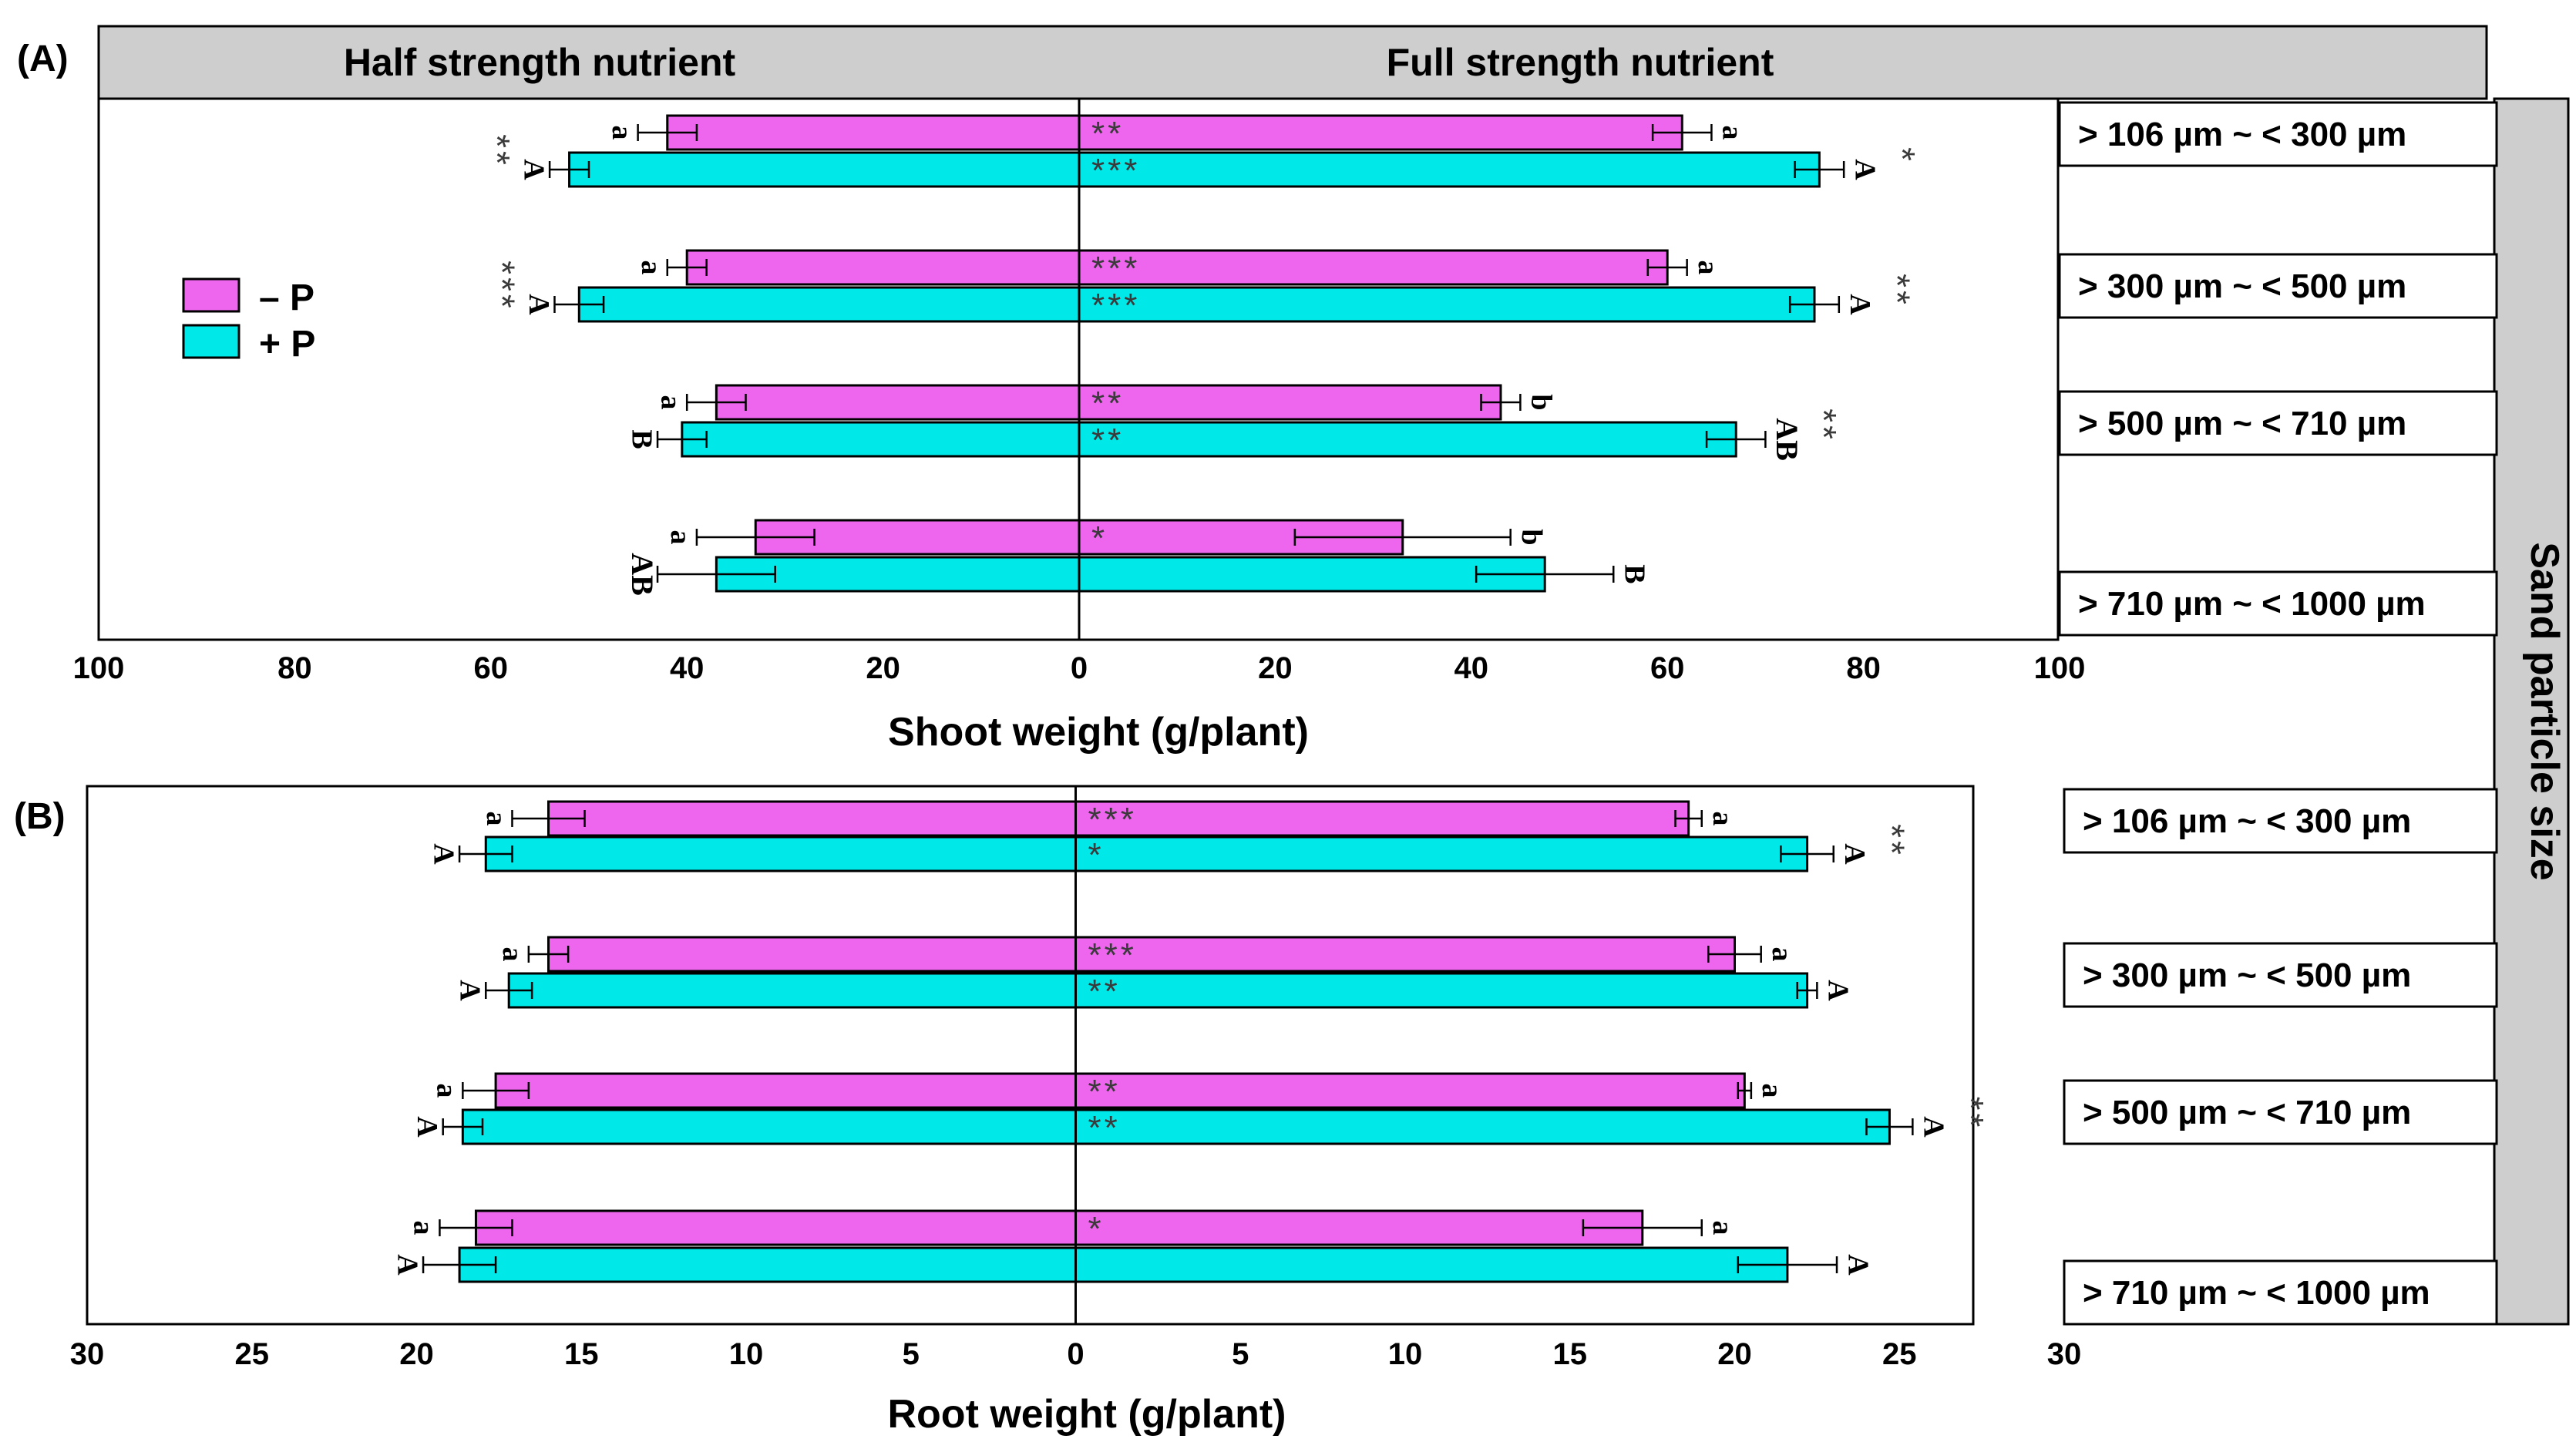 The height and width of the screenshot is (1449, 2576). Describe the element at coordinates (2242, 423) in the screenshot. I see `panel-a-category-label: > 500 µm ~ < 710 µm` at that location.